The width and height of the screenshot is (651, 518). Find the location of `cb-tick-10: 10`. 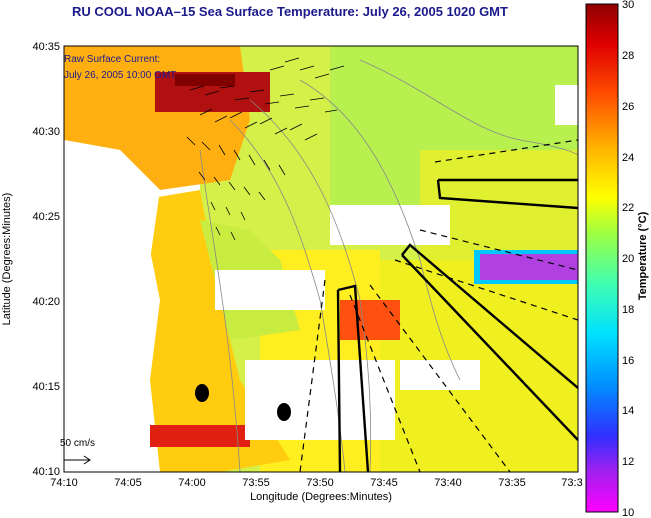

cb-tick-10: 10 is located at coordinates (628, 512).